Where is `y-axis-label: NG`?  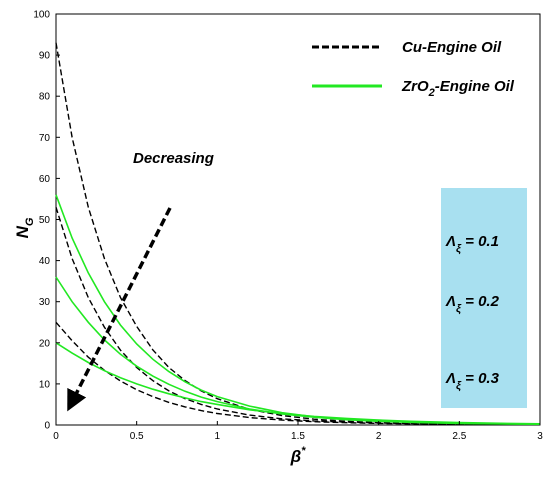 y-axis-label: NG is located at coordinates (24, 227).